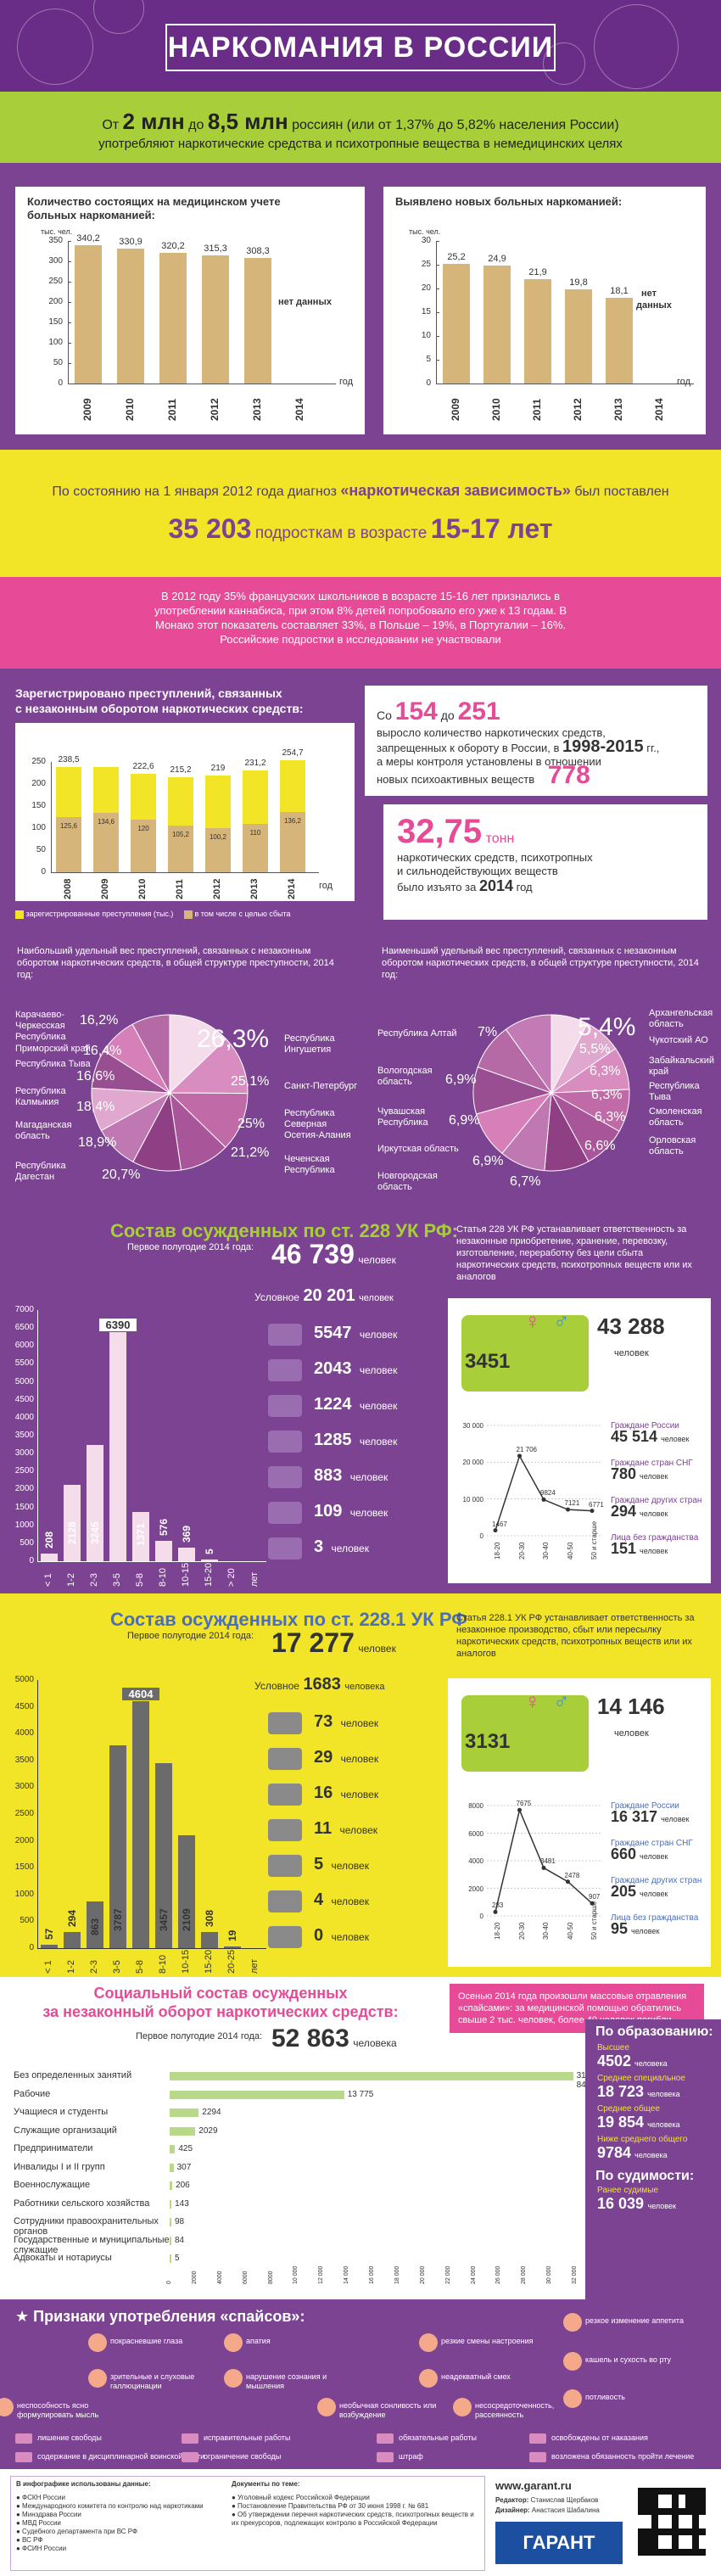 The width and height of the screenshot is (721, 2576). Describe the element at coordinates (549, 2274) in the screenshot. I see `x-tick-label: 30 000` at that location.